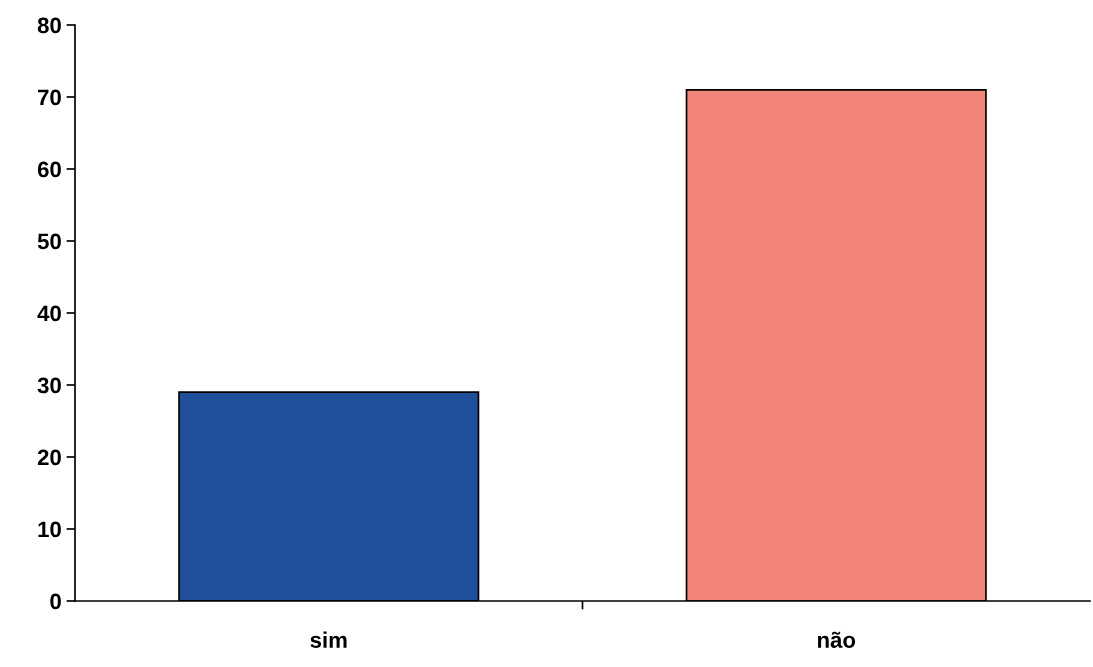 The width and height of the screenshot is (1093, 667). What do you see at coordinates (49, 97) in the screenshot?
I see `y-tick-label: 70` at bounding box center [49, 97].